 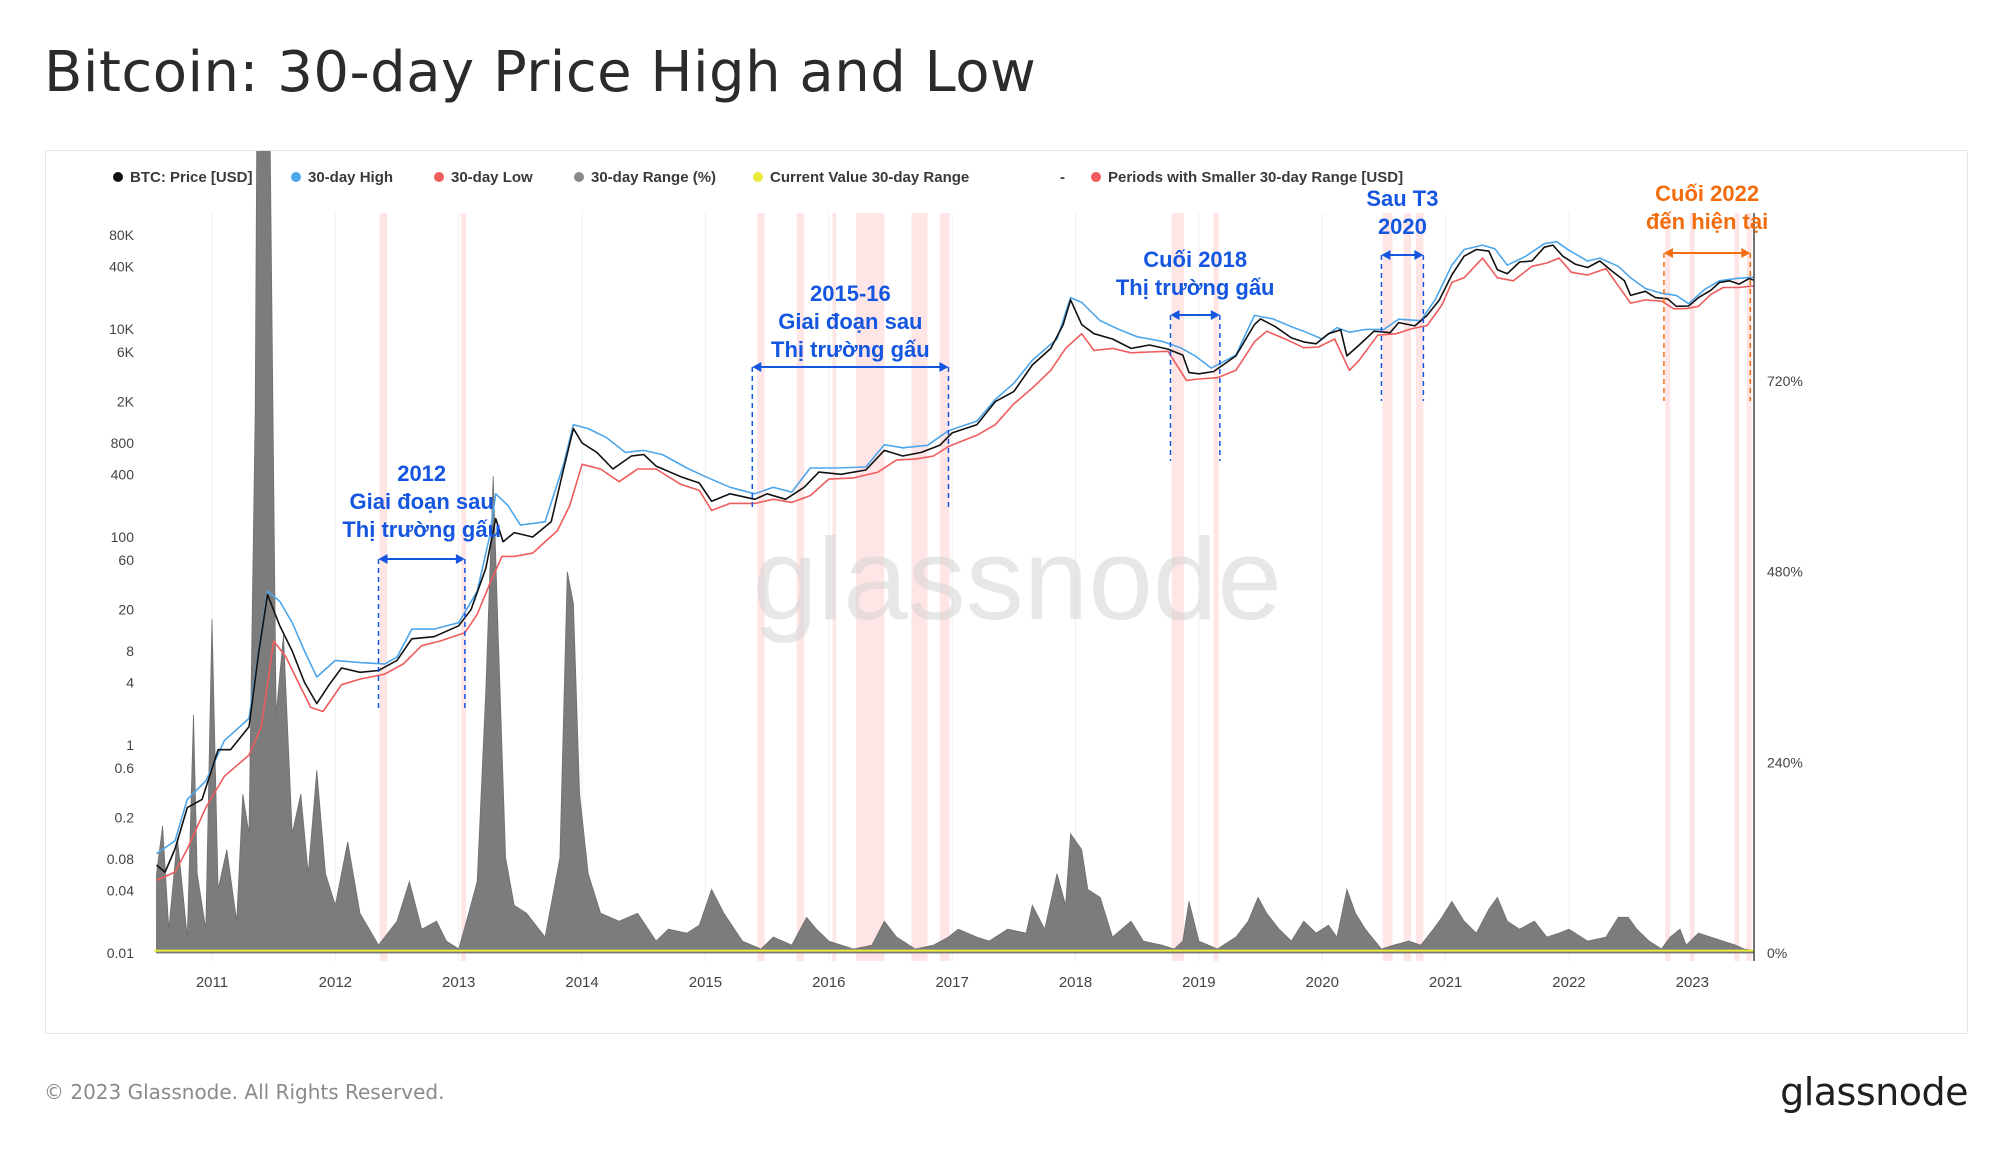 What do you see at coordinates (130, 682) in the screenshot?
I see `y-left-tick-label: 4` at bounding box center [130, 682].